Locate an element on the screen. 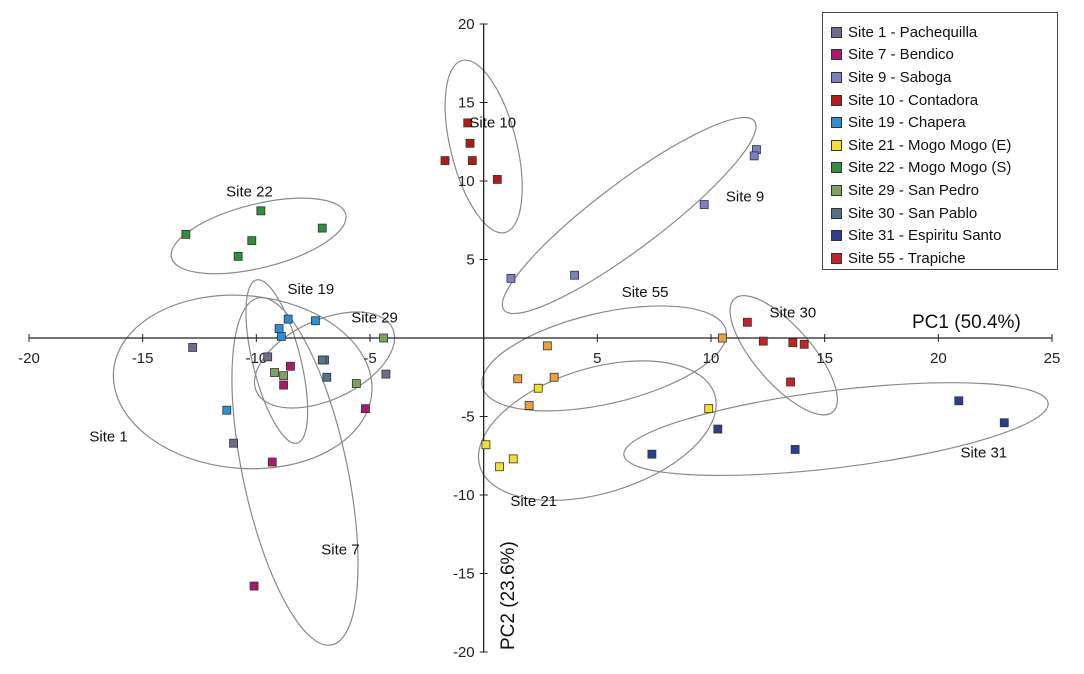 This screenshot has height=674, width=1084. x-axis-title: PC1 (50.4%) is located at coordinates (966, 322).